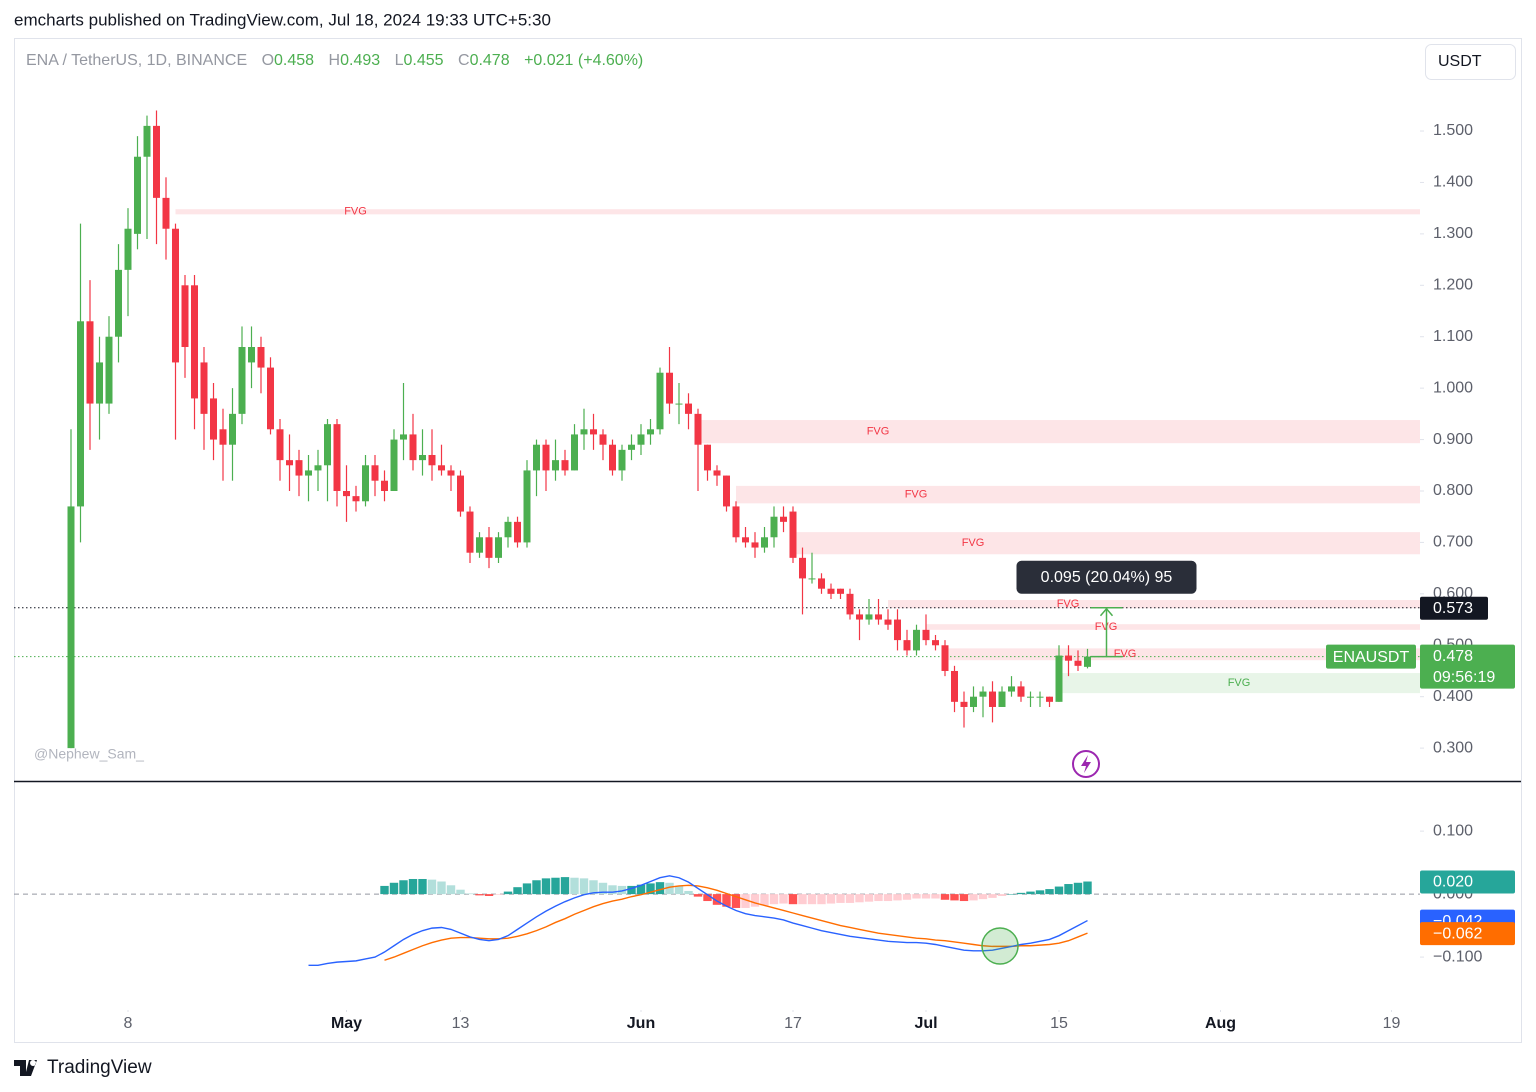 Image resolution: width=1536 pixels, height=1092 pixels. What do you see at coordinates (268, 60) in the screenshot?
I see `ohlc-letter: O` at bounding box center [268, 60].